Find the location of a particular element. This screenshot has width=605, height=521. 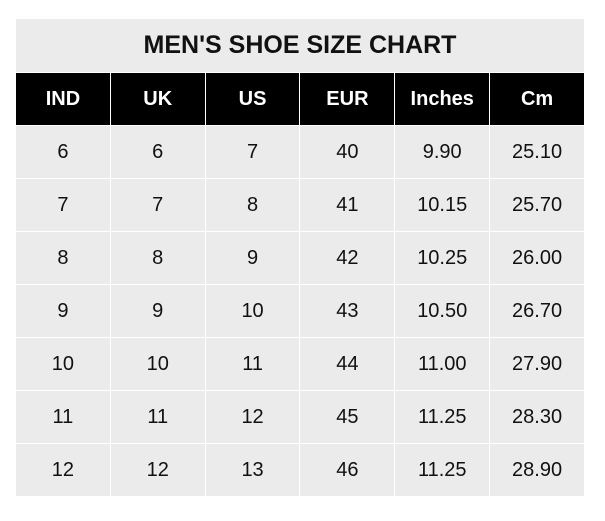

table-cell: 27.90 is located at coordinates (537, 364).